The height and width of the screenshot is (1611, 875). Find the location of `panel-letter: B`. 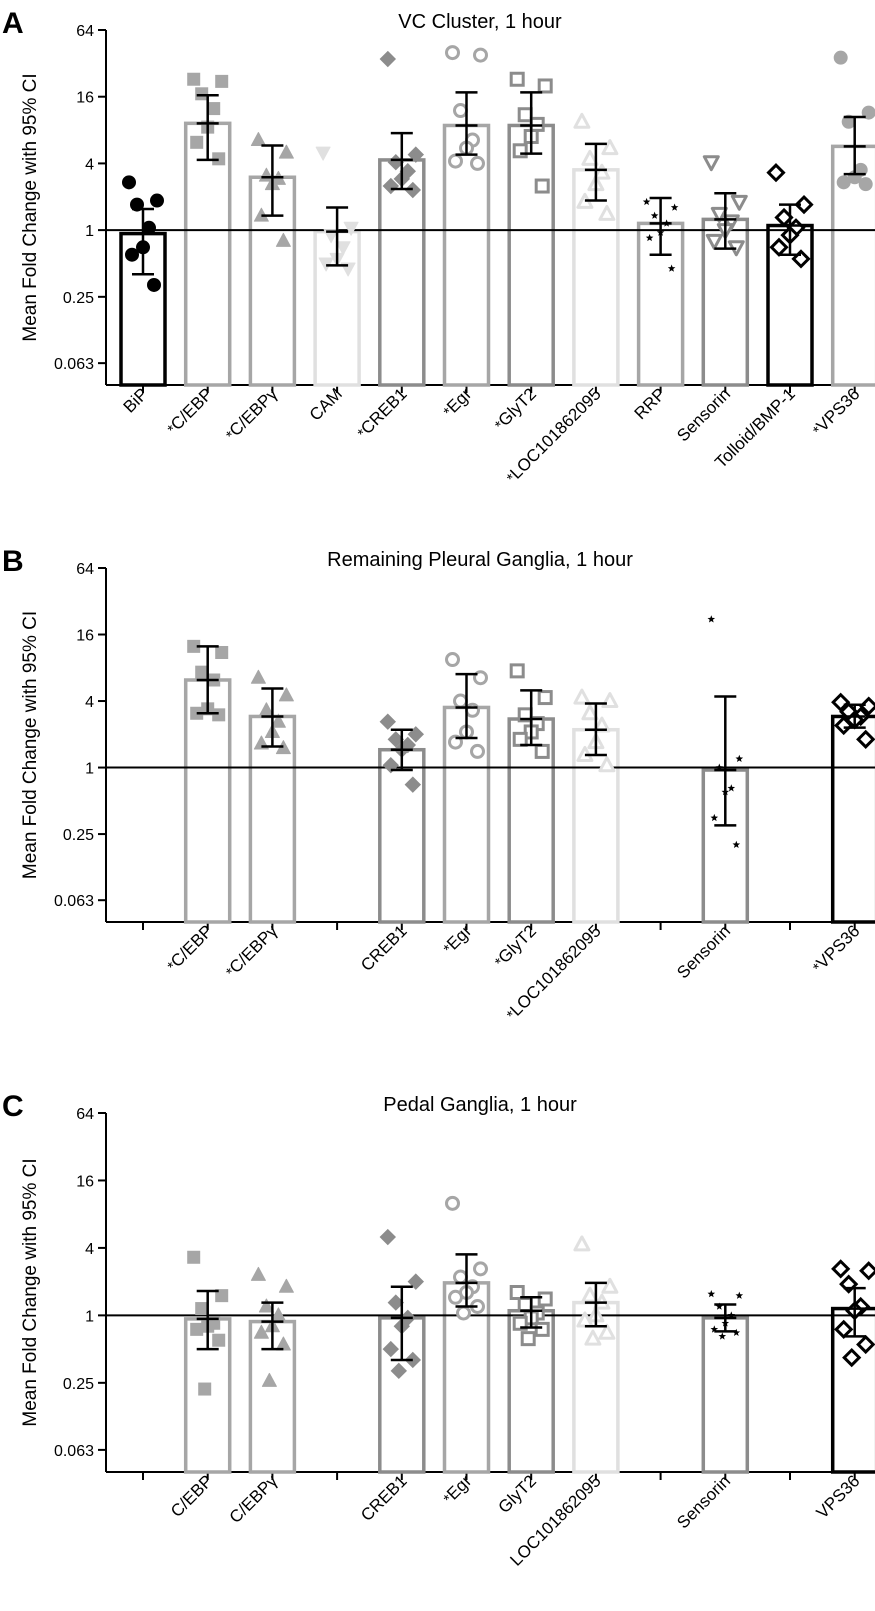

panel-letter: B is located at coordinates (13, 561).